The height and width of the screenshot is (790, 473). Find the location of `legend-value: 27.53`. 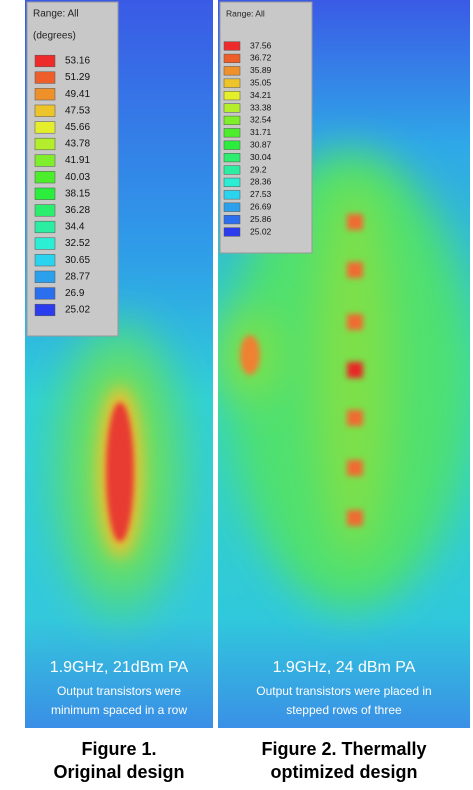

legend-value: 27.53 is located at coordinates (261, 194).